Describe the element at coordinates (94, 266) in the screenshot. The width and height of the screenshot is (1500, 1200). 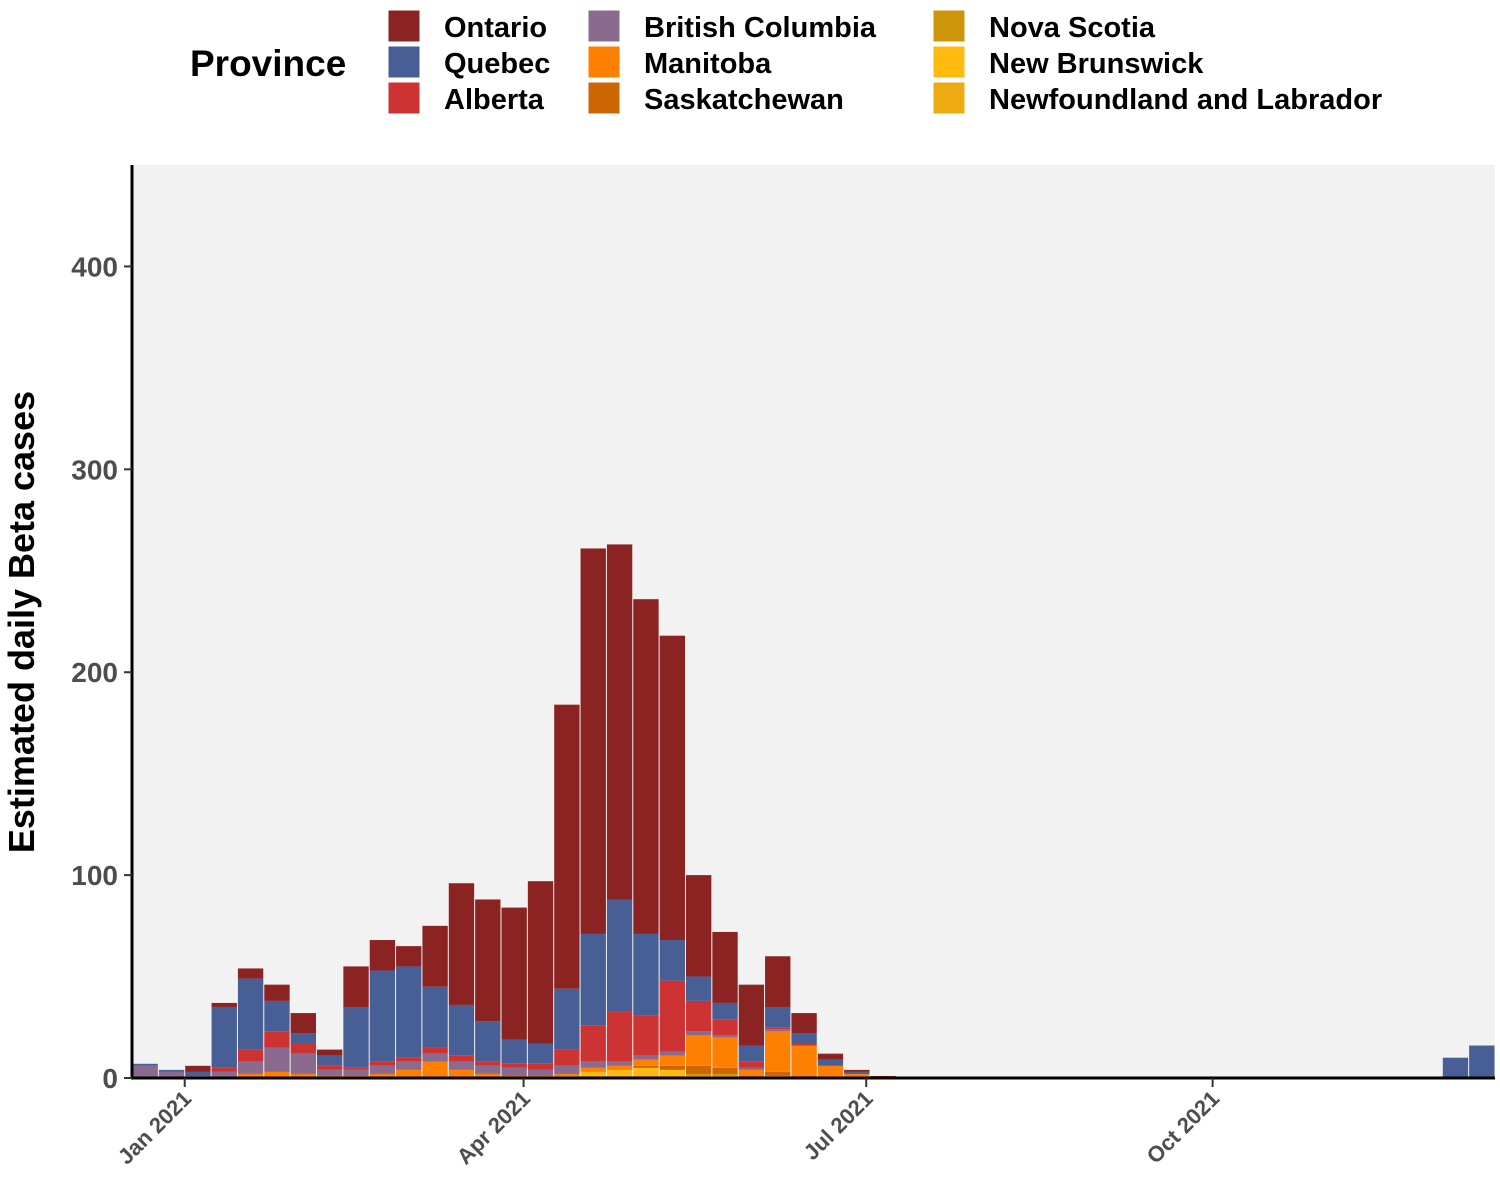
I see `y-tick-label: 400` at that location.